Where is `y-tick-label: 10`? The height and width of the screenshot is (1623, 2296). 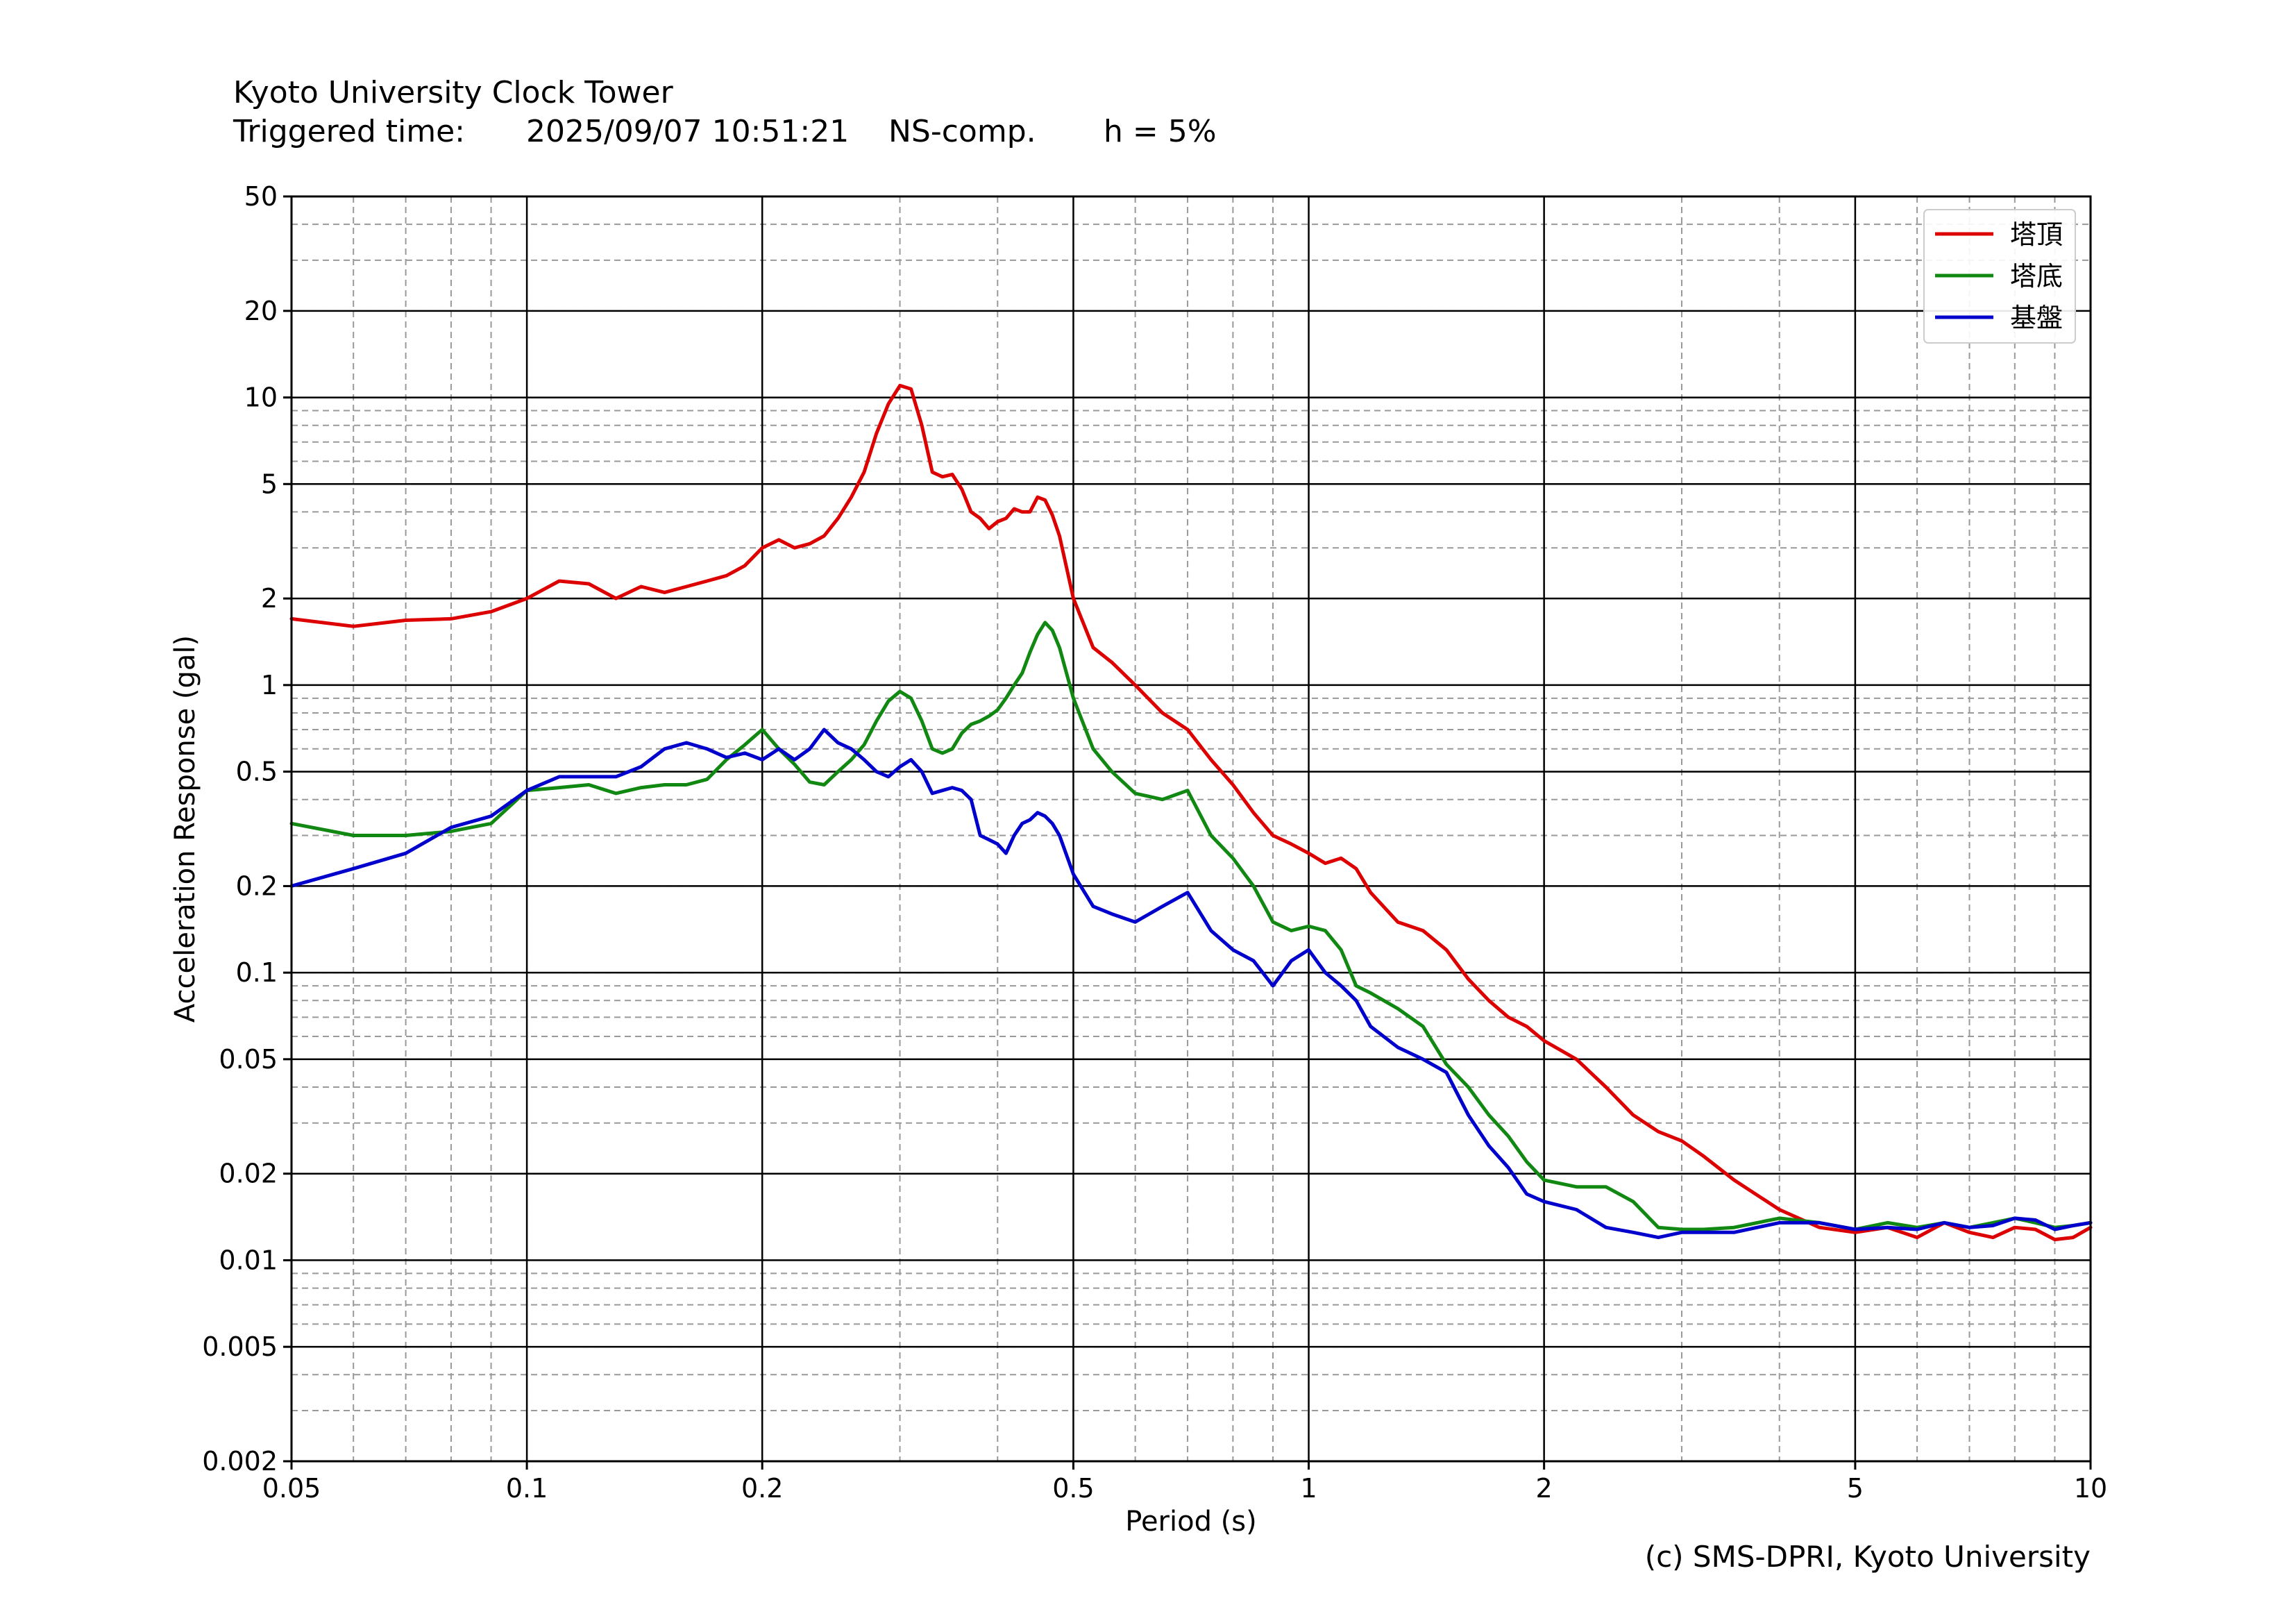 y-tick-label: 10 is located at coordinates (261, 397).